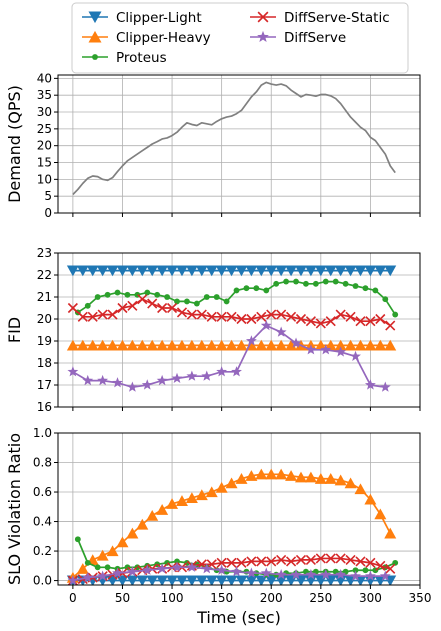 Image resolution: width=441 pixels, height=631 pixels. I want to click on series-line, so click(234, 138).